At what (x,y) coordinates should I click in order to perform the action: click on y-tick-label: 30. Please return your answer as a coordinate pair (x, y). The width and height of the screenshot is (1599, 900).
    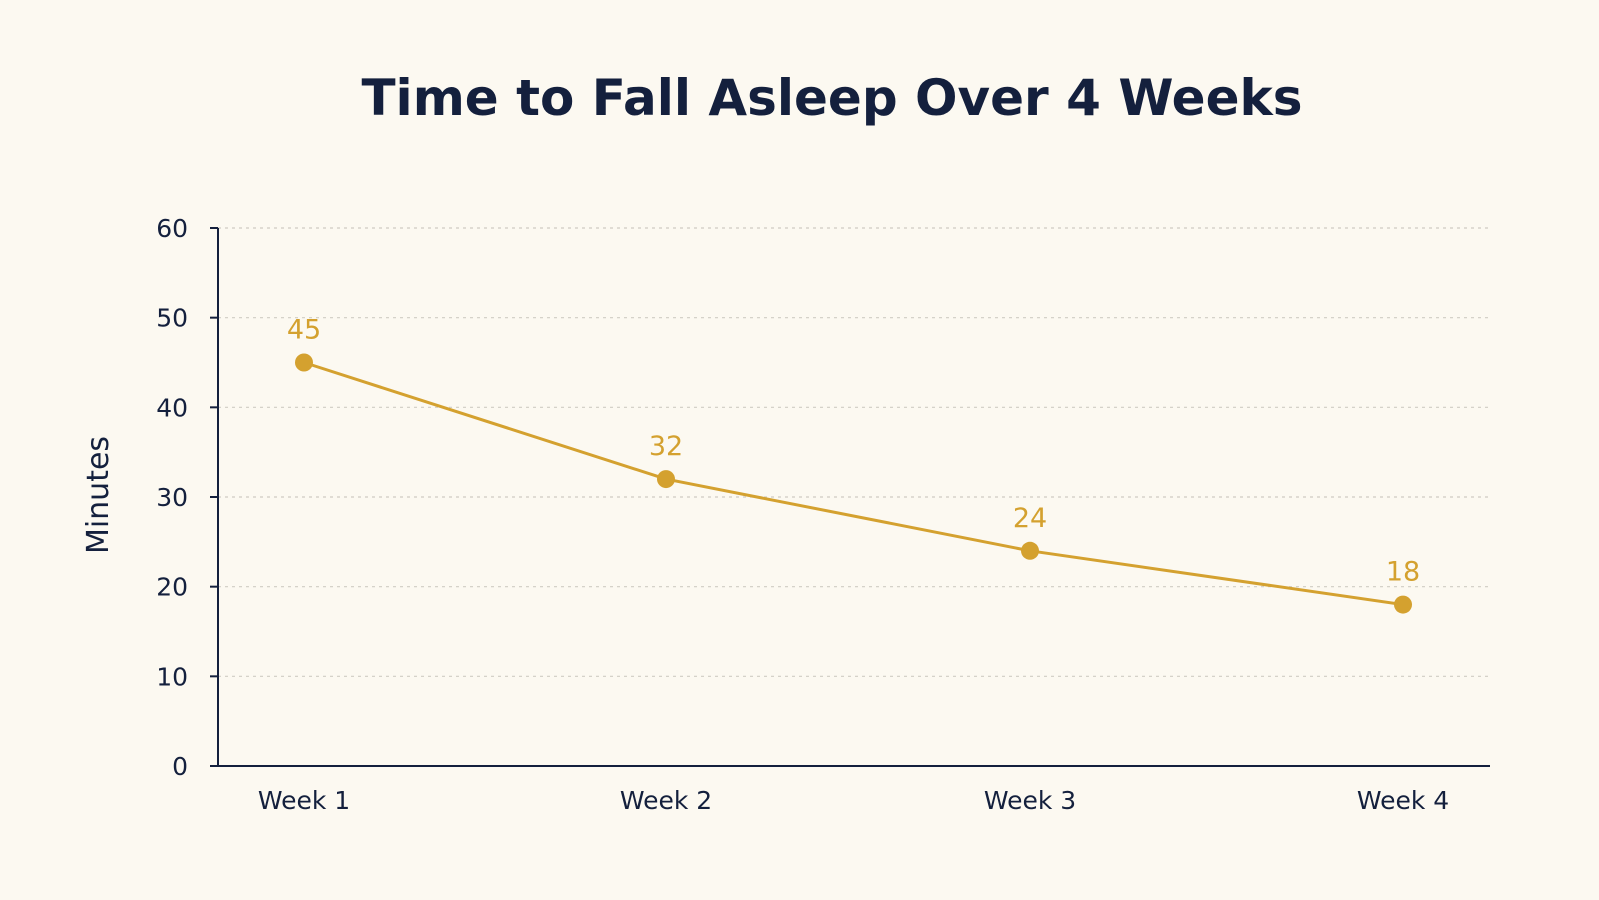
    Looking at the image, I should click on (172, 497).